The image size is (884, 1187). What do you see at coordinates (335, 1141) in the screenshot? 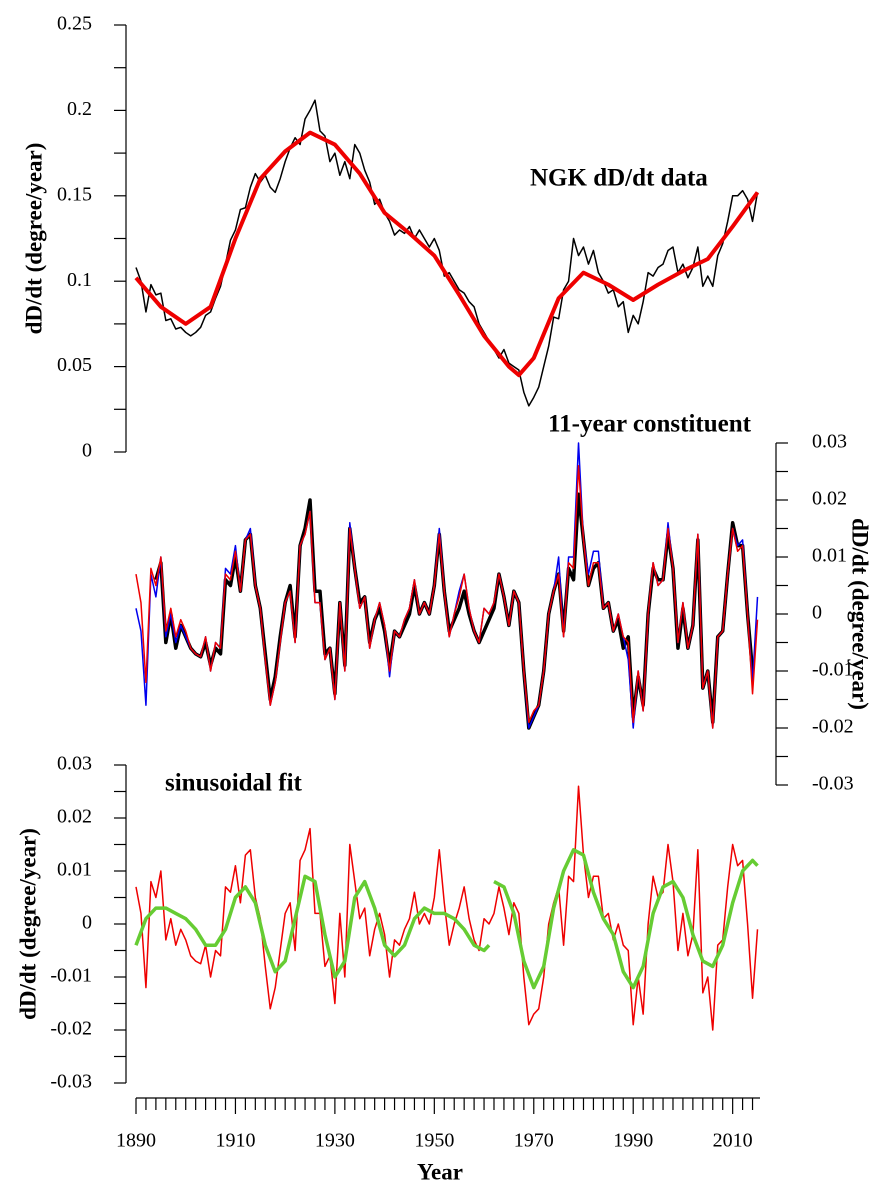
I see `x-tick-label: 1930` at bounding box center [335, 1141].